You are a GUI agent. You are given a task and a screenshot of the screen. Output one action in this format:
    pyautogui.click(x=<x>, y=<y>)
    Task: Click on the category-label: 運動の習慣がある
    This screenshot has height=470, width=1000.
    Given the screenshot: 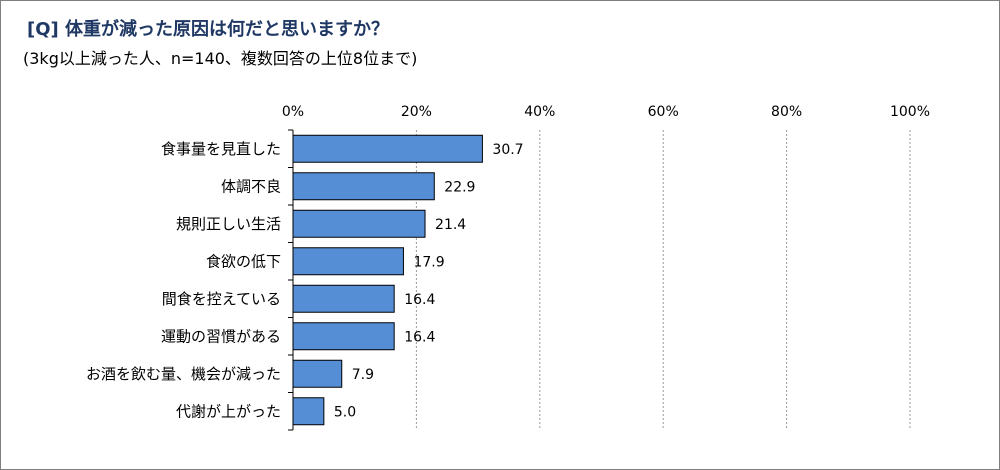 What is the action you would take?
    pyautogui.click(x=221, y=336)
    